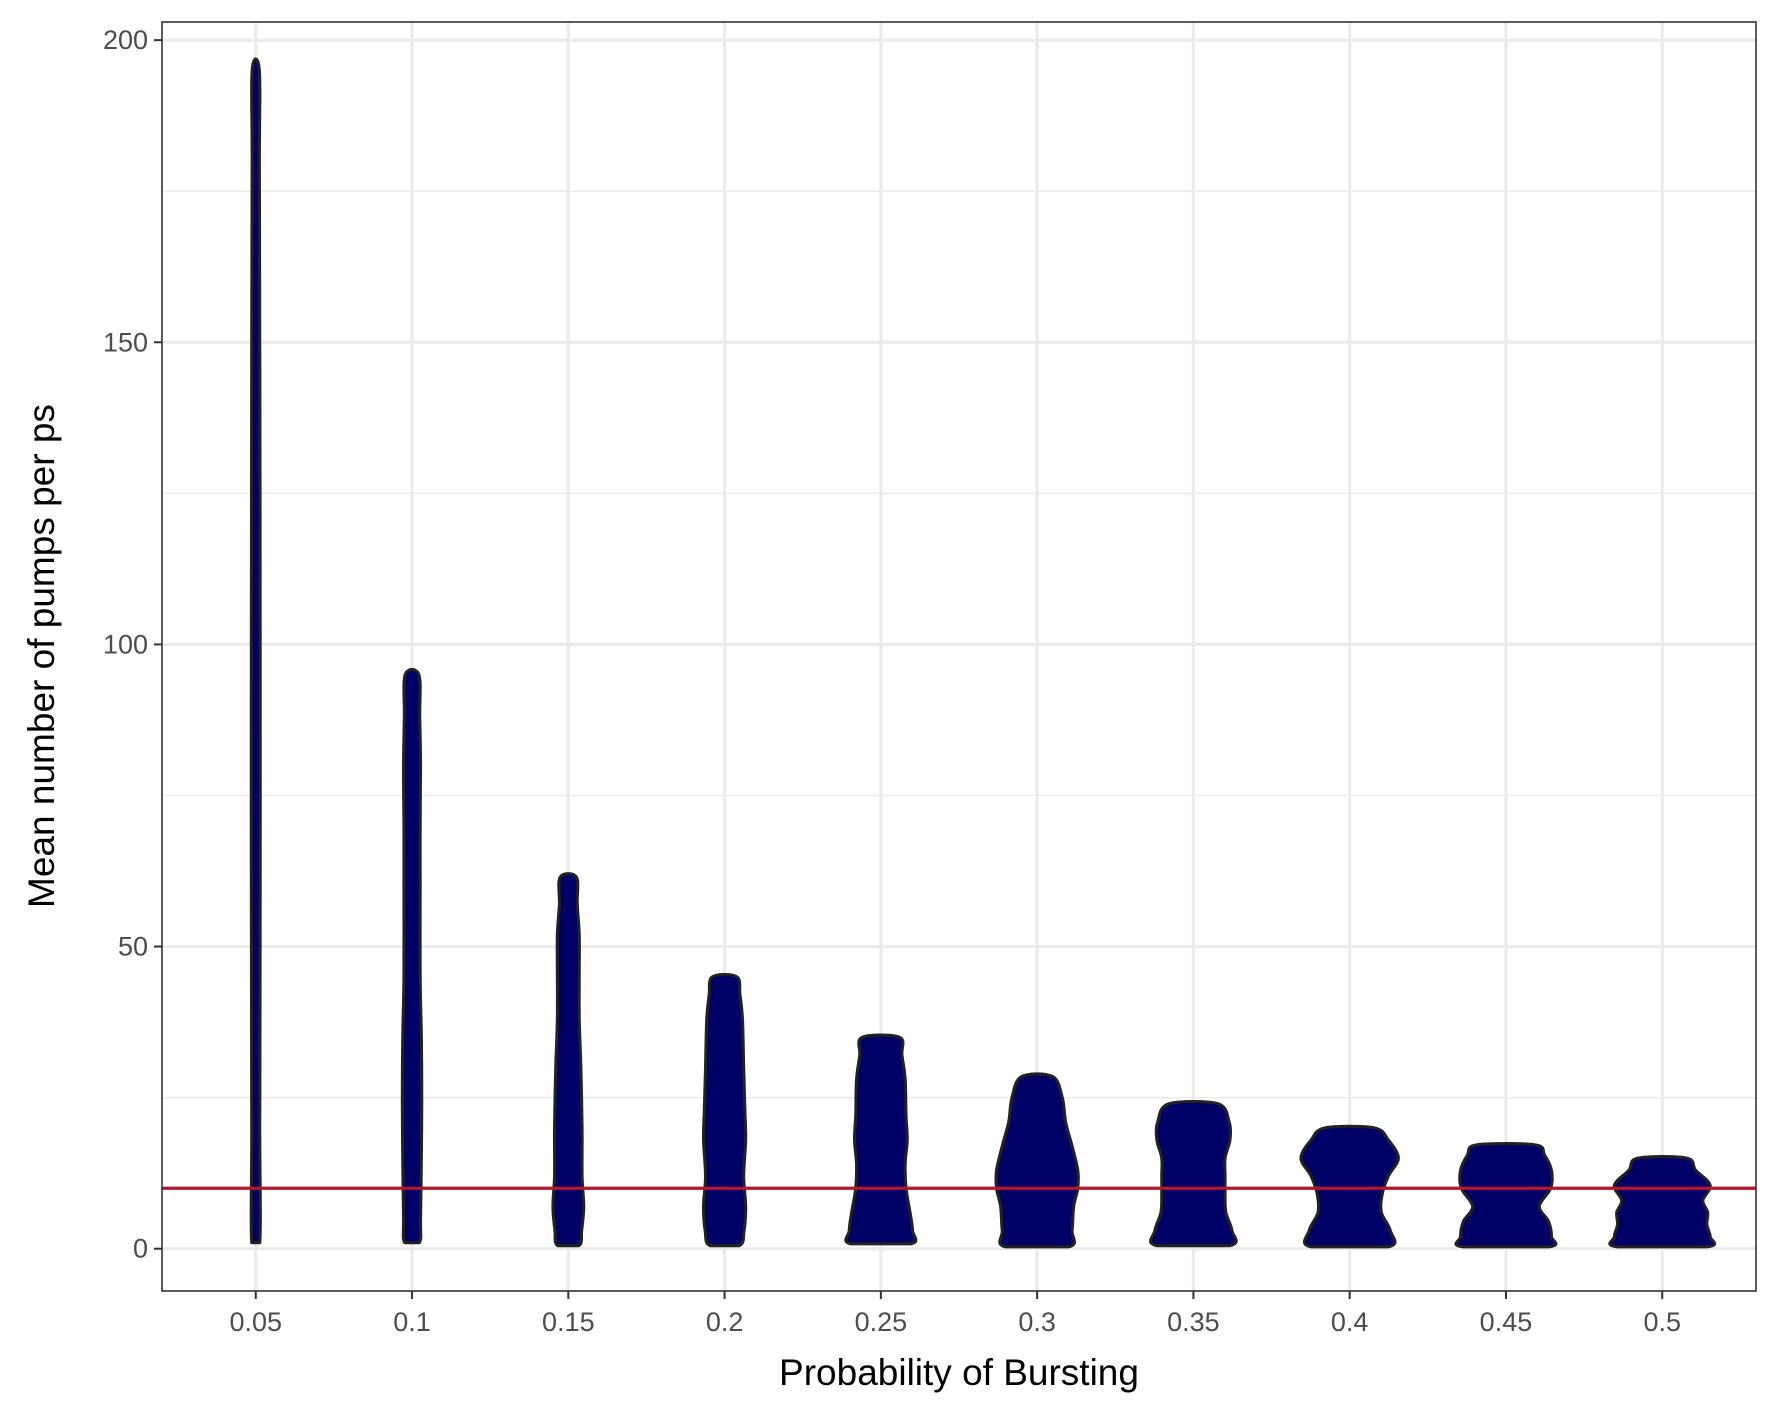 This screenshot has width=1771, height=1417. I want to click on y-tick-label: 100, so click(125, 644).